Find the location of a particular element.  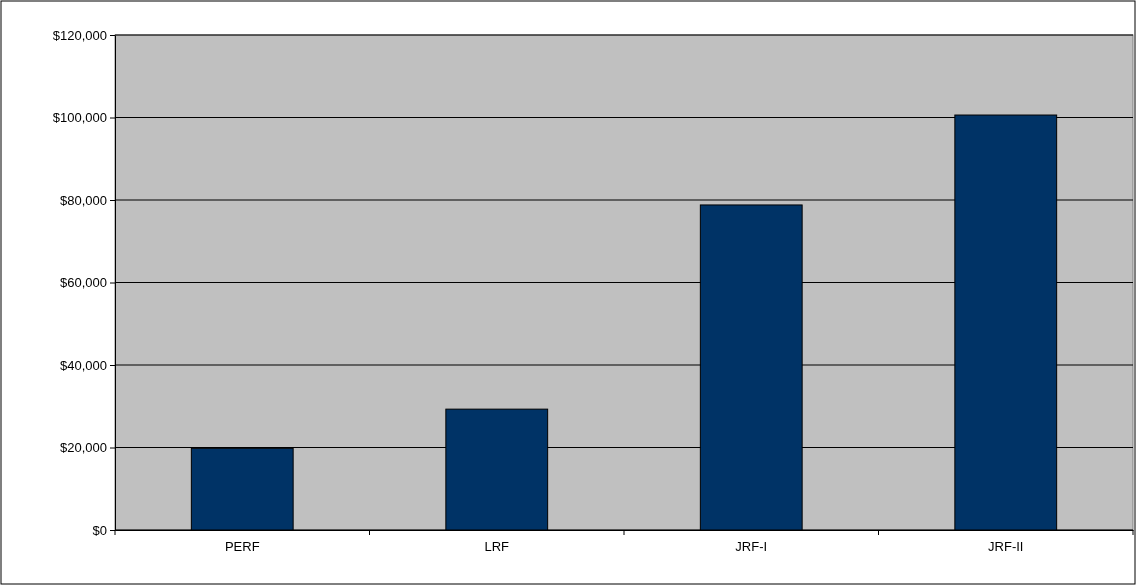

y-tick-label: $0 is located at coordinates (99, 530).